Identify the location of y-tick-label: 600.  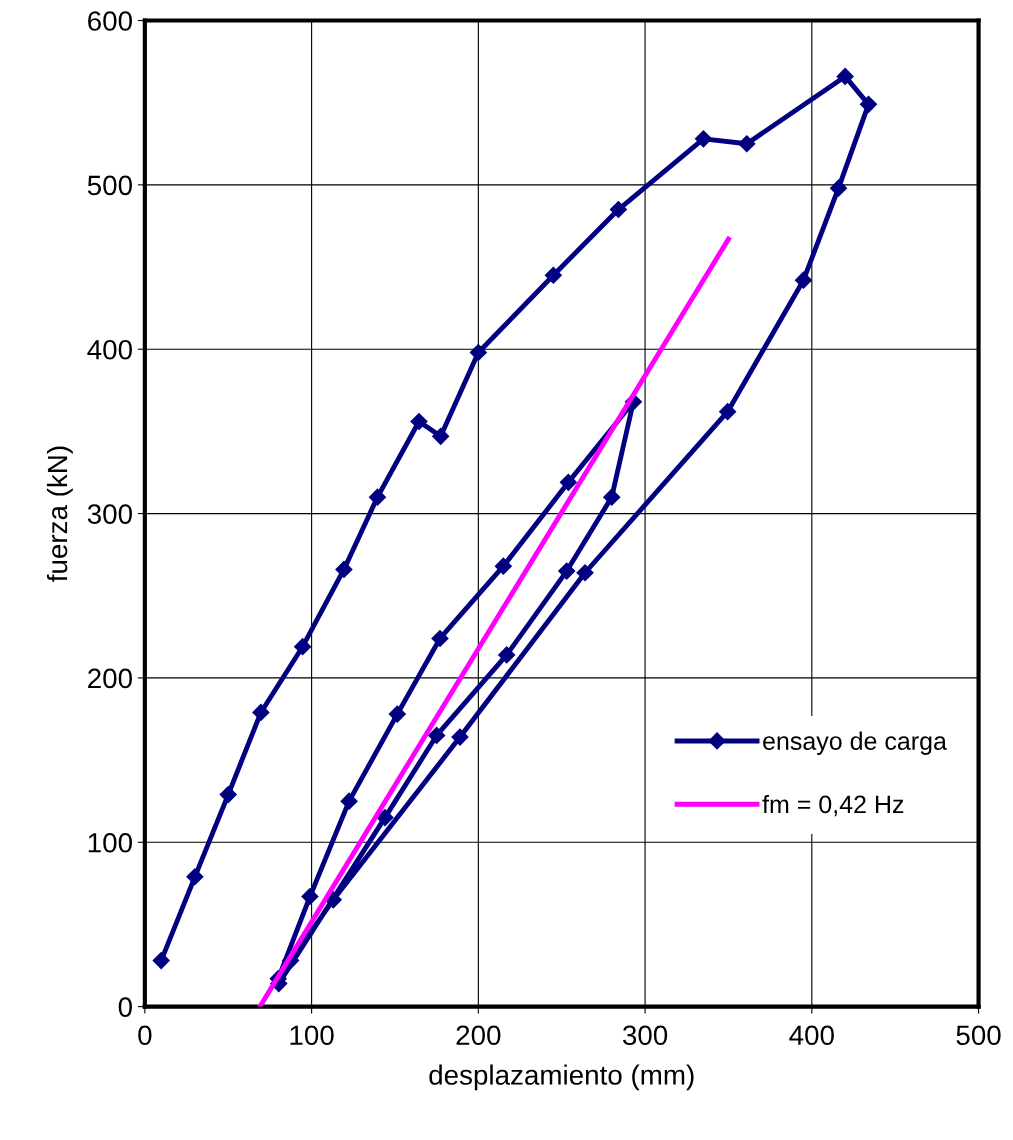
(110, 21).